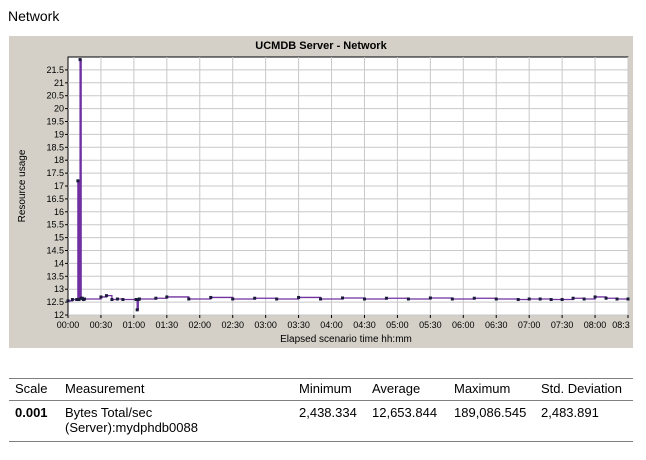 This screenshot has height=460, width=646. What do you see at coordinates (491, 389) in the screenshot?
I see `column-header-maximum: Maximum` at bounding box center [491, 389].